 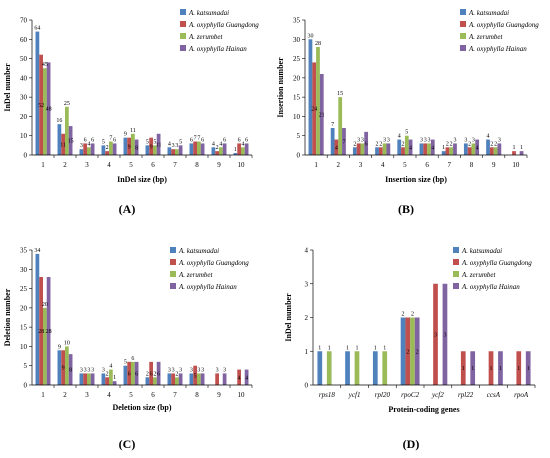 What do you see at coordinates (63, 145) in the screenshot?
I see `data-label: 11` at bounding box center [63, 145].